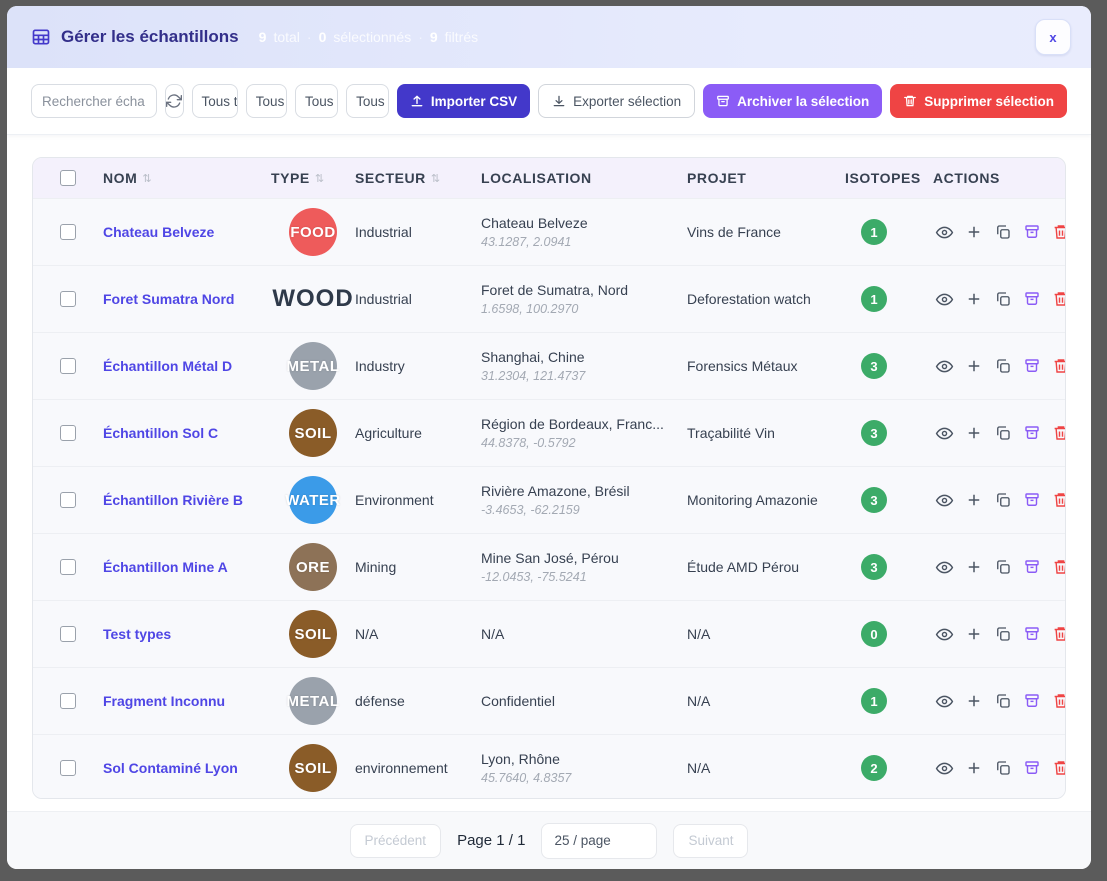 The height and width of the screenshot is (881, 1107). Describe the element at coordinates (398, 178) in the screenshot. I see `column-header-secteur: SECTEUR ⇅` at that location.